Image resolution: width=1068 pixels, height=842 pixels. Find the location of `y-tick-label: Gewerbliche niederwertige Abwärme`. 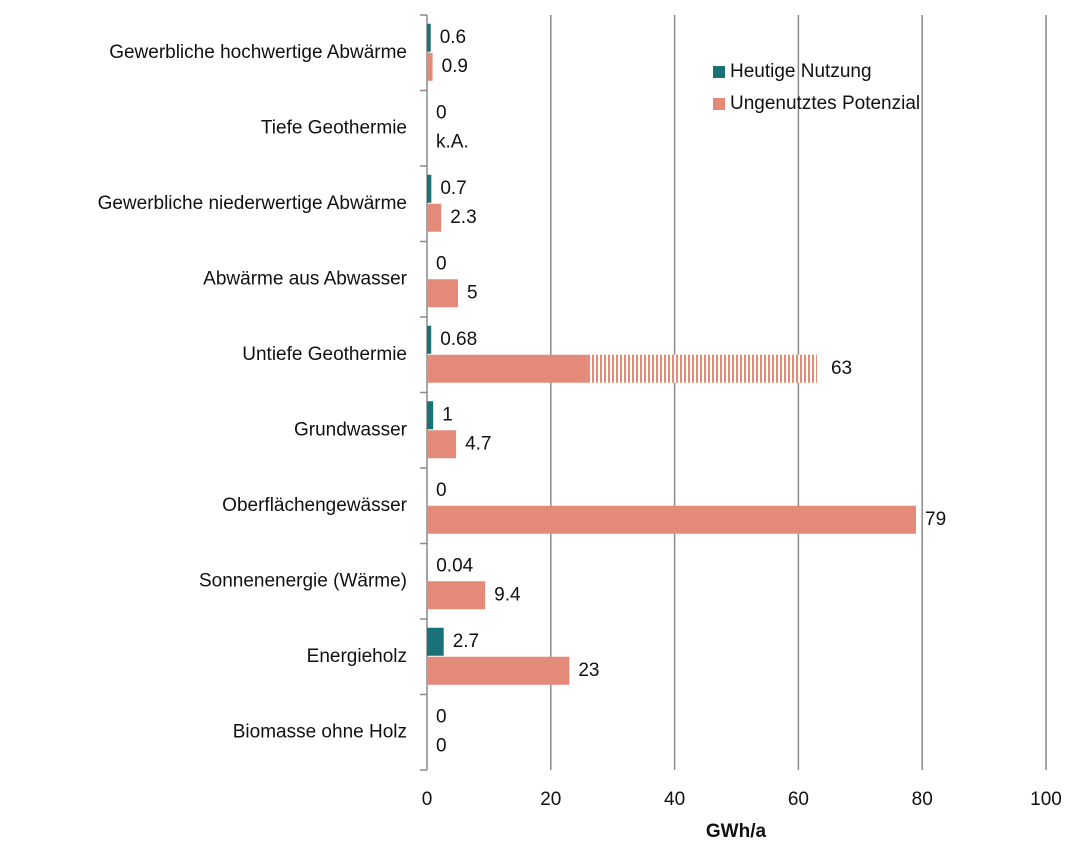

y-tick-label: Gewerbliche niederwertige Abwärme is located at coordinates (252, 203).